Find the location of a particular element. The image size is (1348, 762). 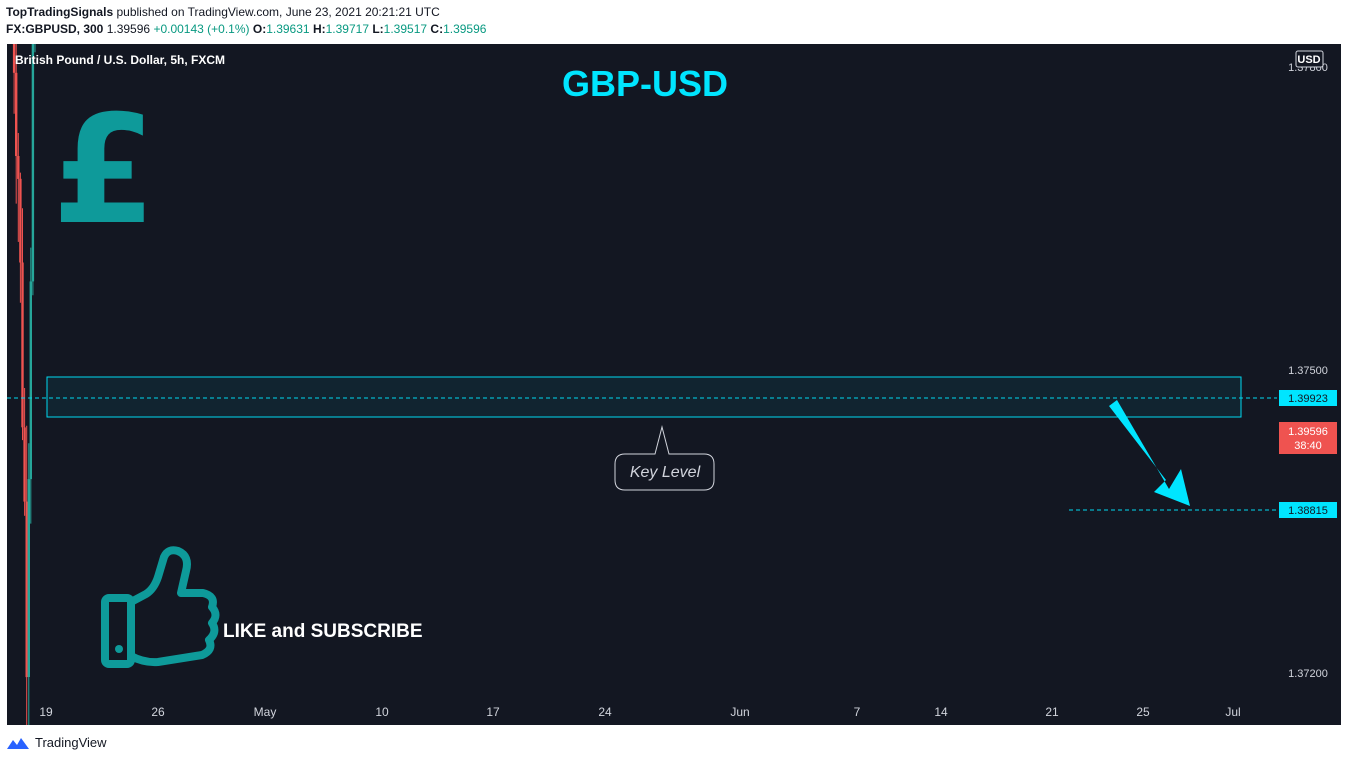

key-level-price-tag: 1.39923 is located at coordinates (1308, 398).